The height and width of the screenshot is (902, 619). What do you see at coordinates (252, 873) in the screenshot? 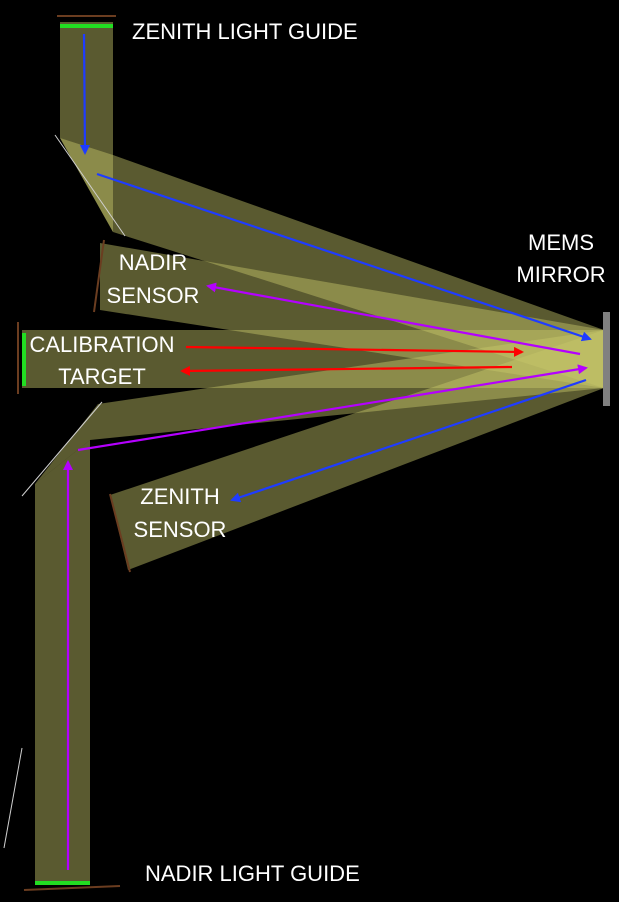
I see `nadir-light-guide-label: NADIR LIGHT GUIDE` at bounding box center [252, 873].